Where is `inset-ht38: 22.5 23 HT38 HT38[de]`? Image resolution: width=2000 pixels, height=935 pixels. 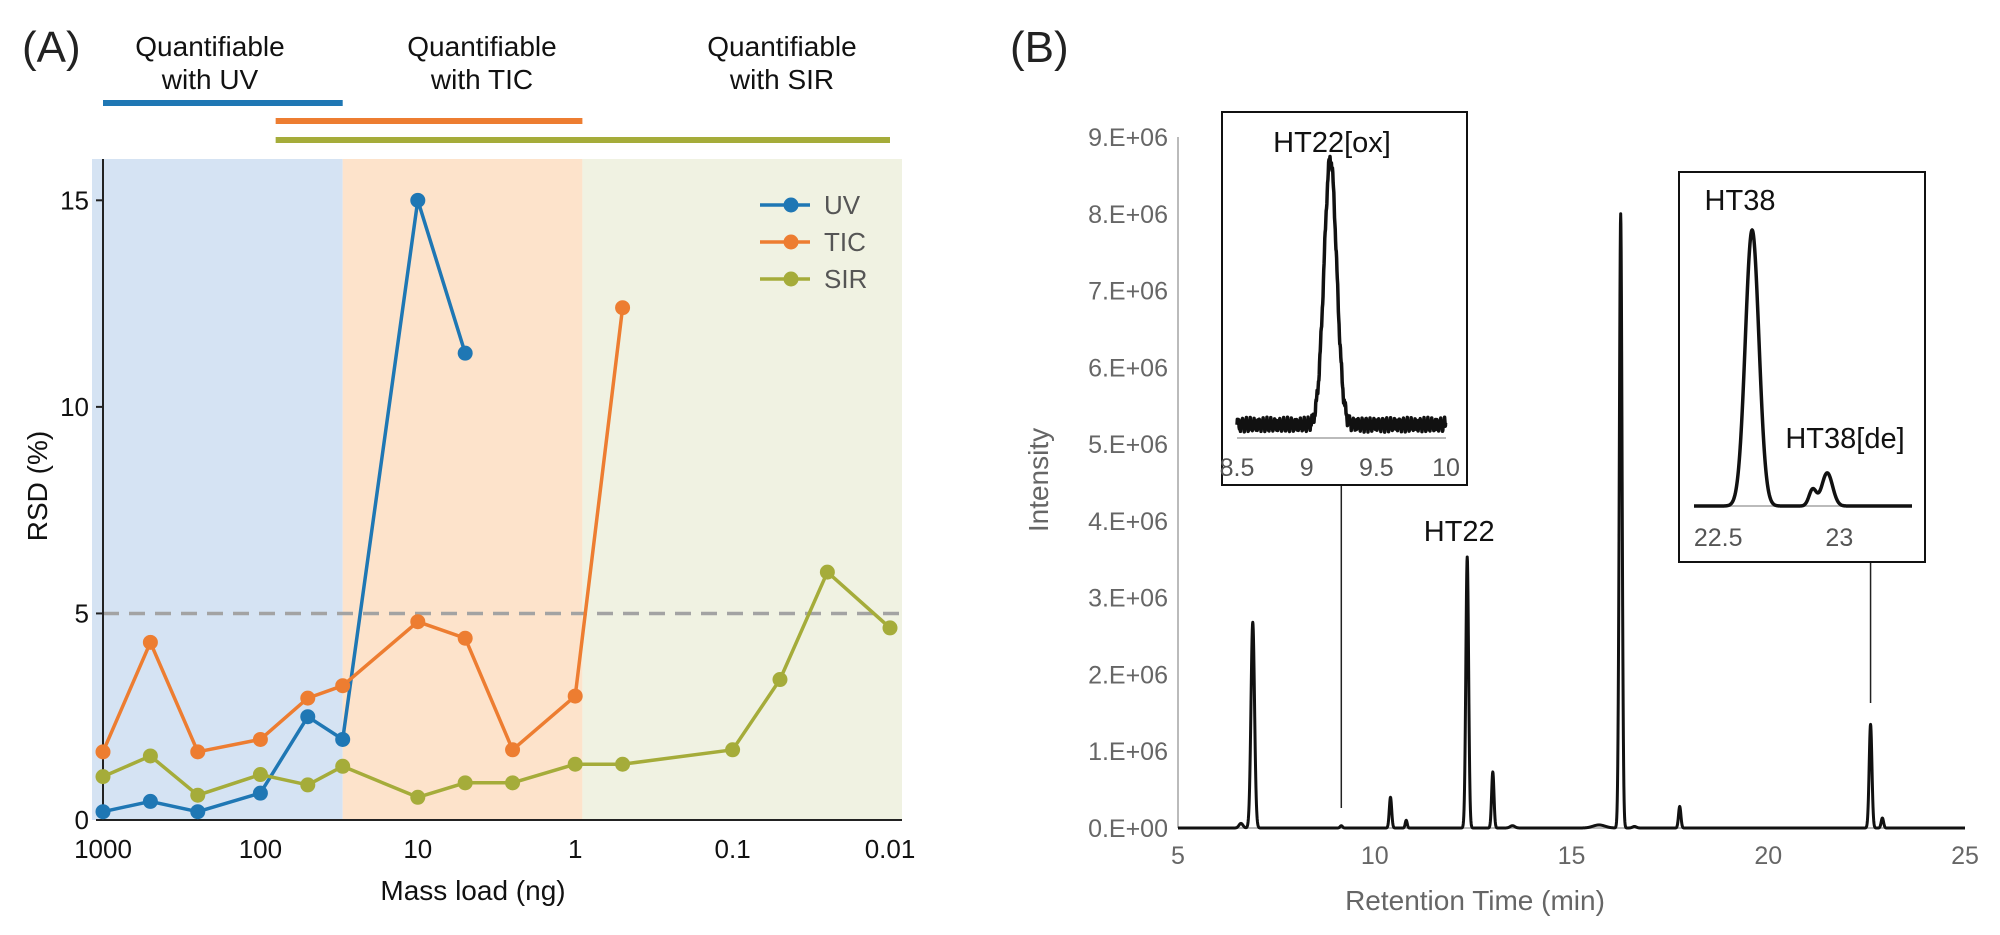
inset-ht38: 22.5 23 HT38 HT38[de] is located at coordinates (1802, 437).